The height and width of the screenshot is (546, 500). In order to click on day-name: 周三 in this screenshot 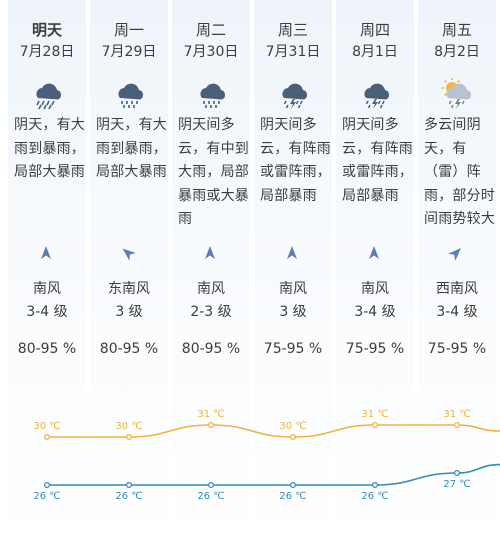, I will do `click(292, 30)`.